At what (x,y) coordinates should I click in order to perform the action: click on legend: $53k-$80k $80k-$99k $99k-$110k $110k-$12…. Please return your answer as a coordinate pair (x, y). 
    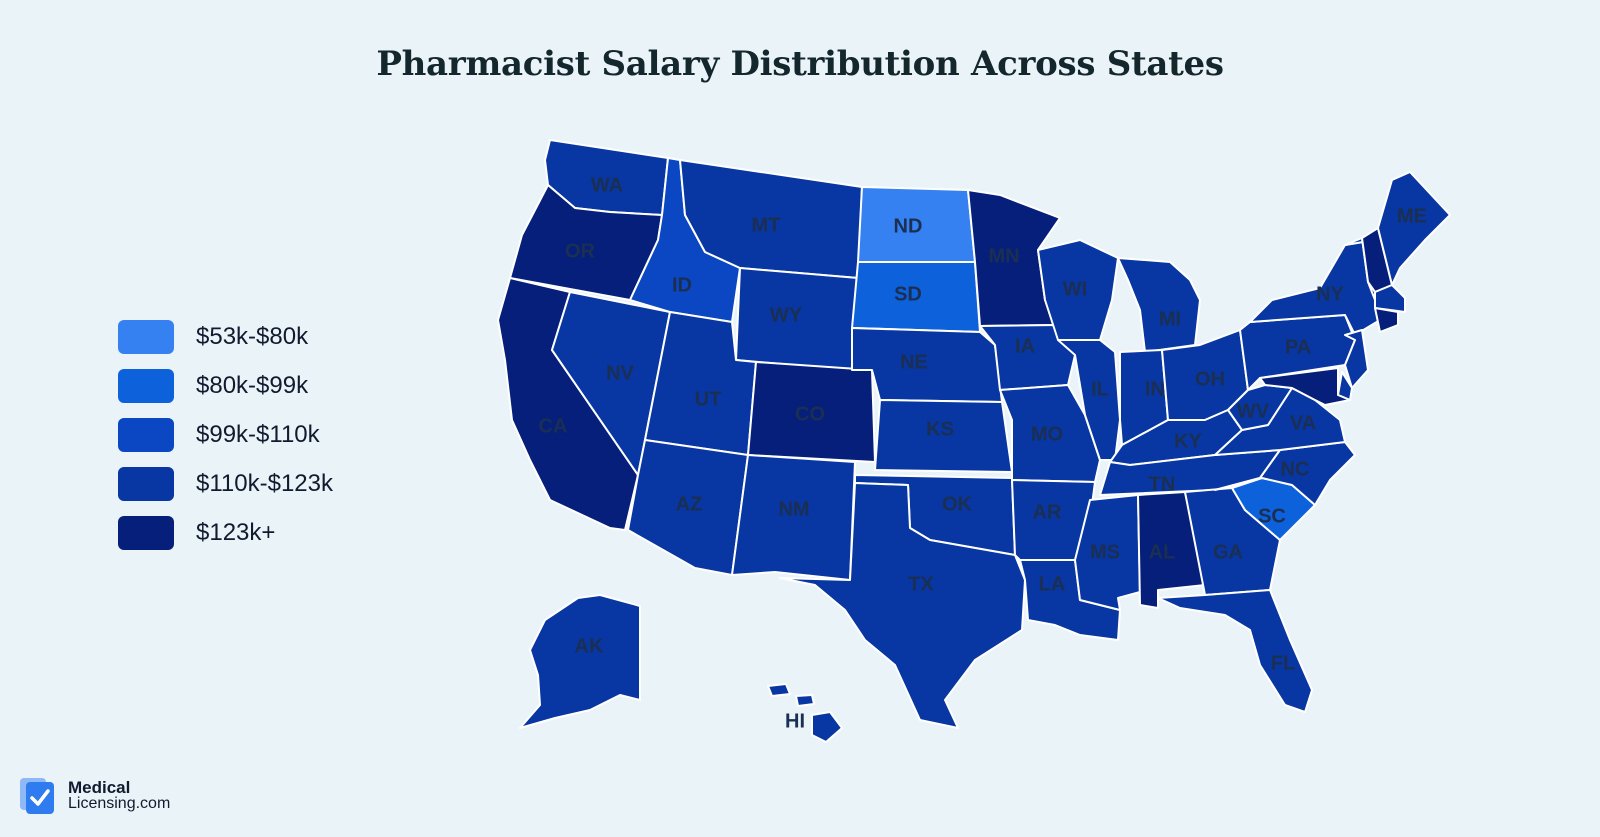
    Looking at the image, I should click on (225, 434).